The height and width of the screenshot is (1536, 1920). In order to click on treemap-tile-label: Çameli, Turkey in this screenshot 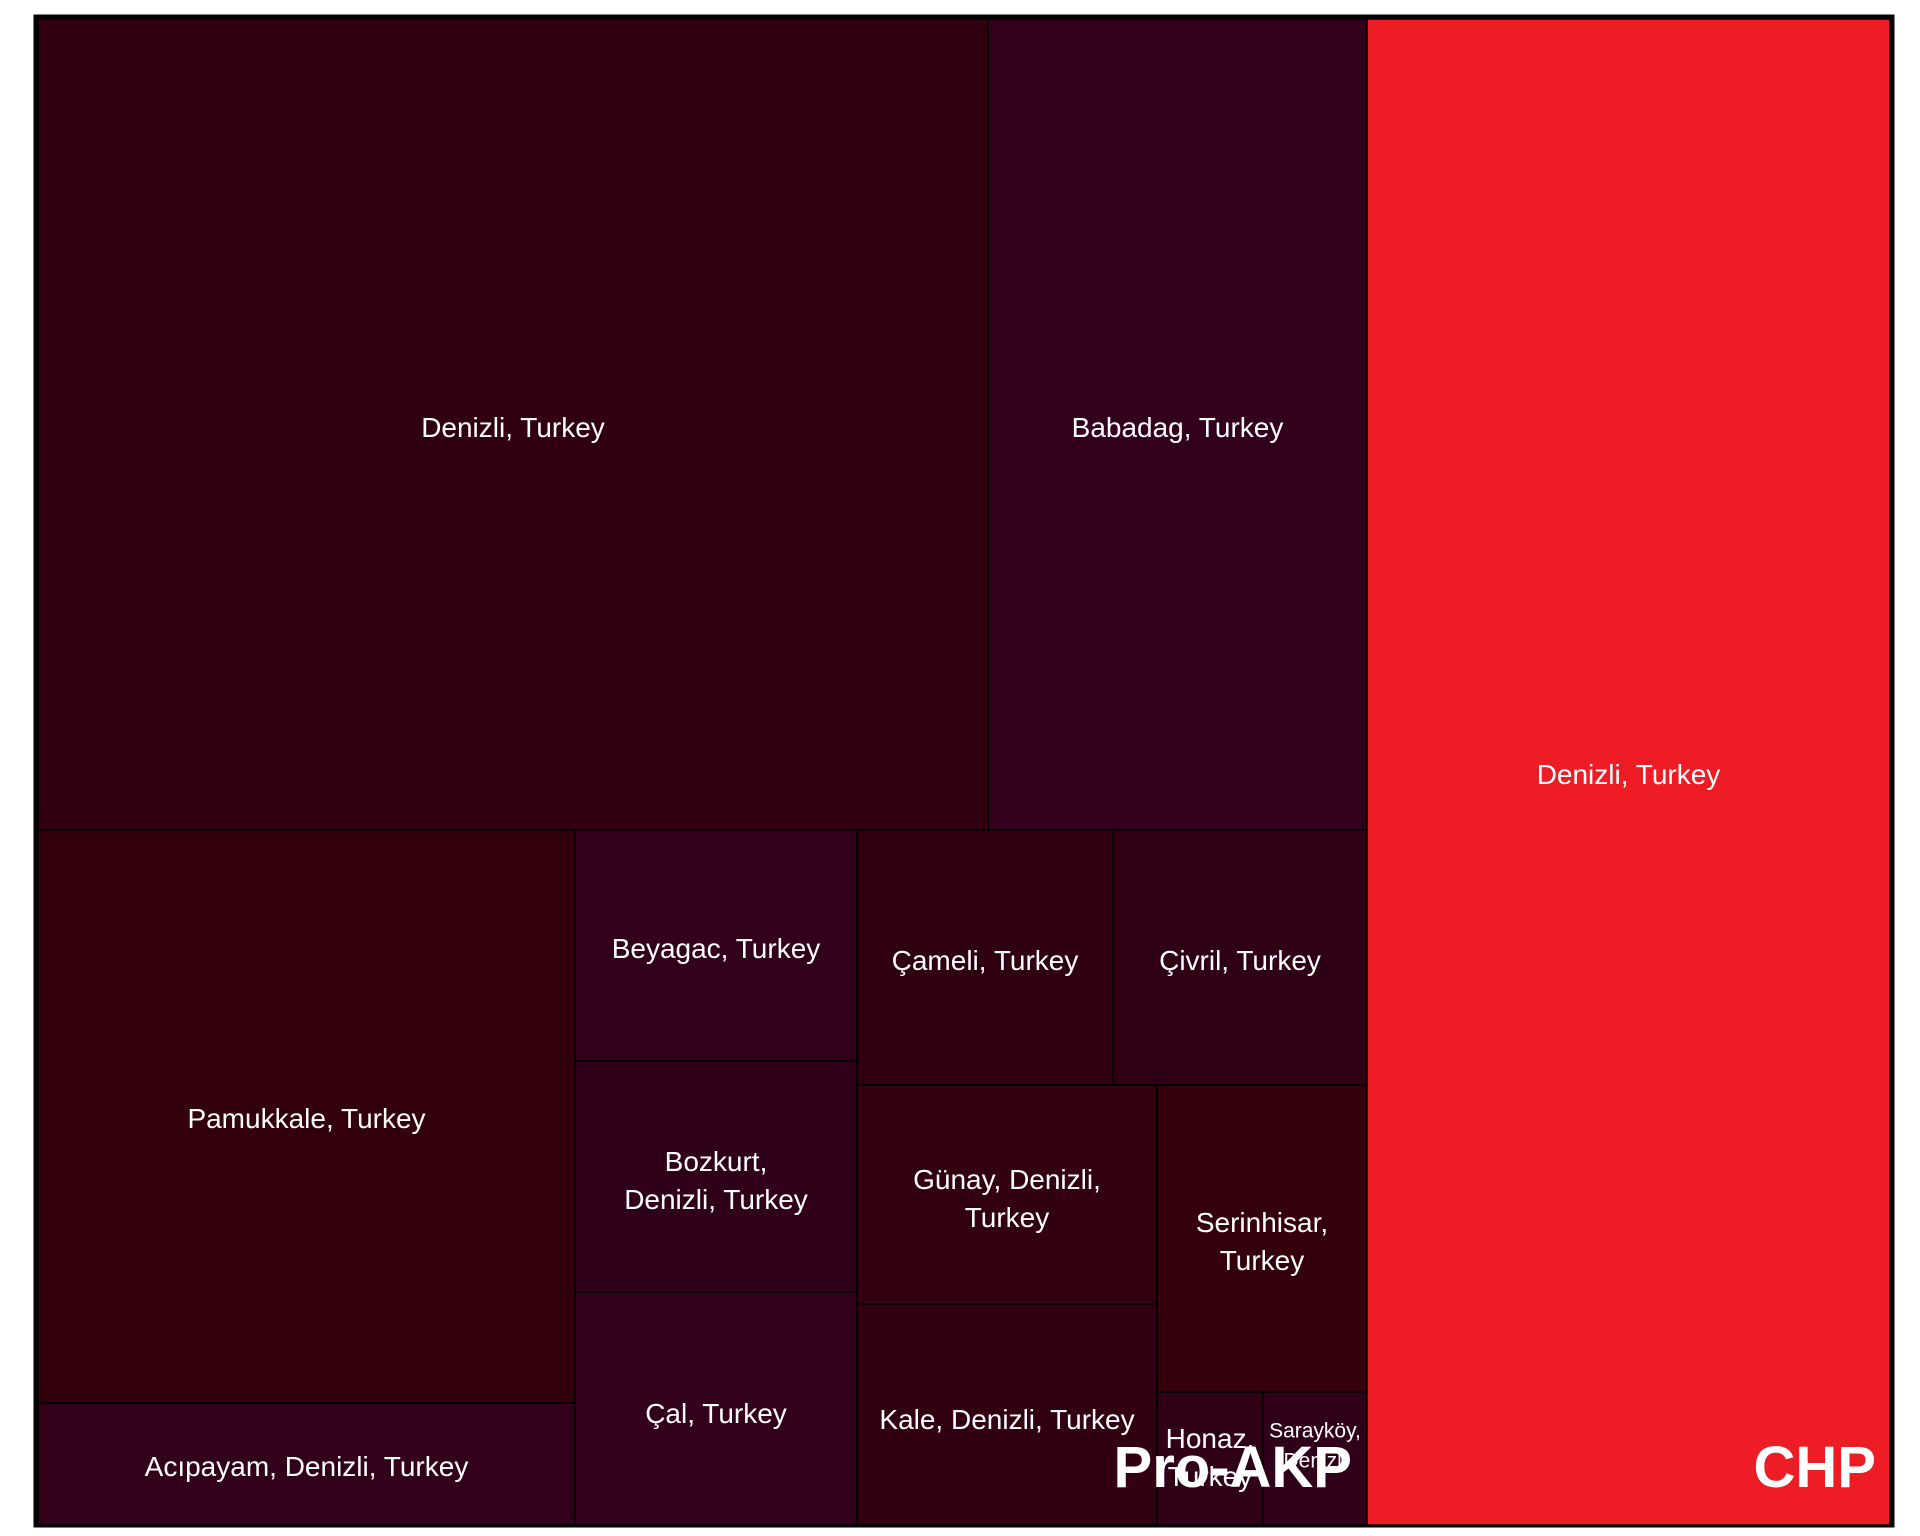, I will do `click(985, 960)`.